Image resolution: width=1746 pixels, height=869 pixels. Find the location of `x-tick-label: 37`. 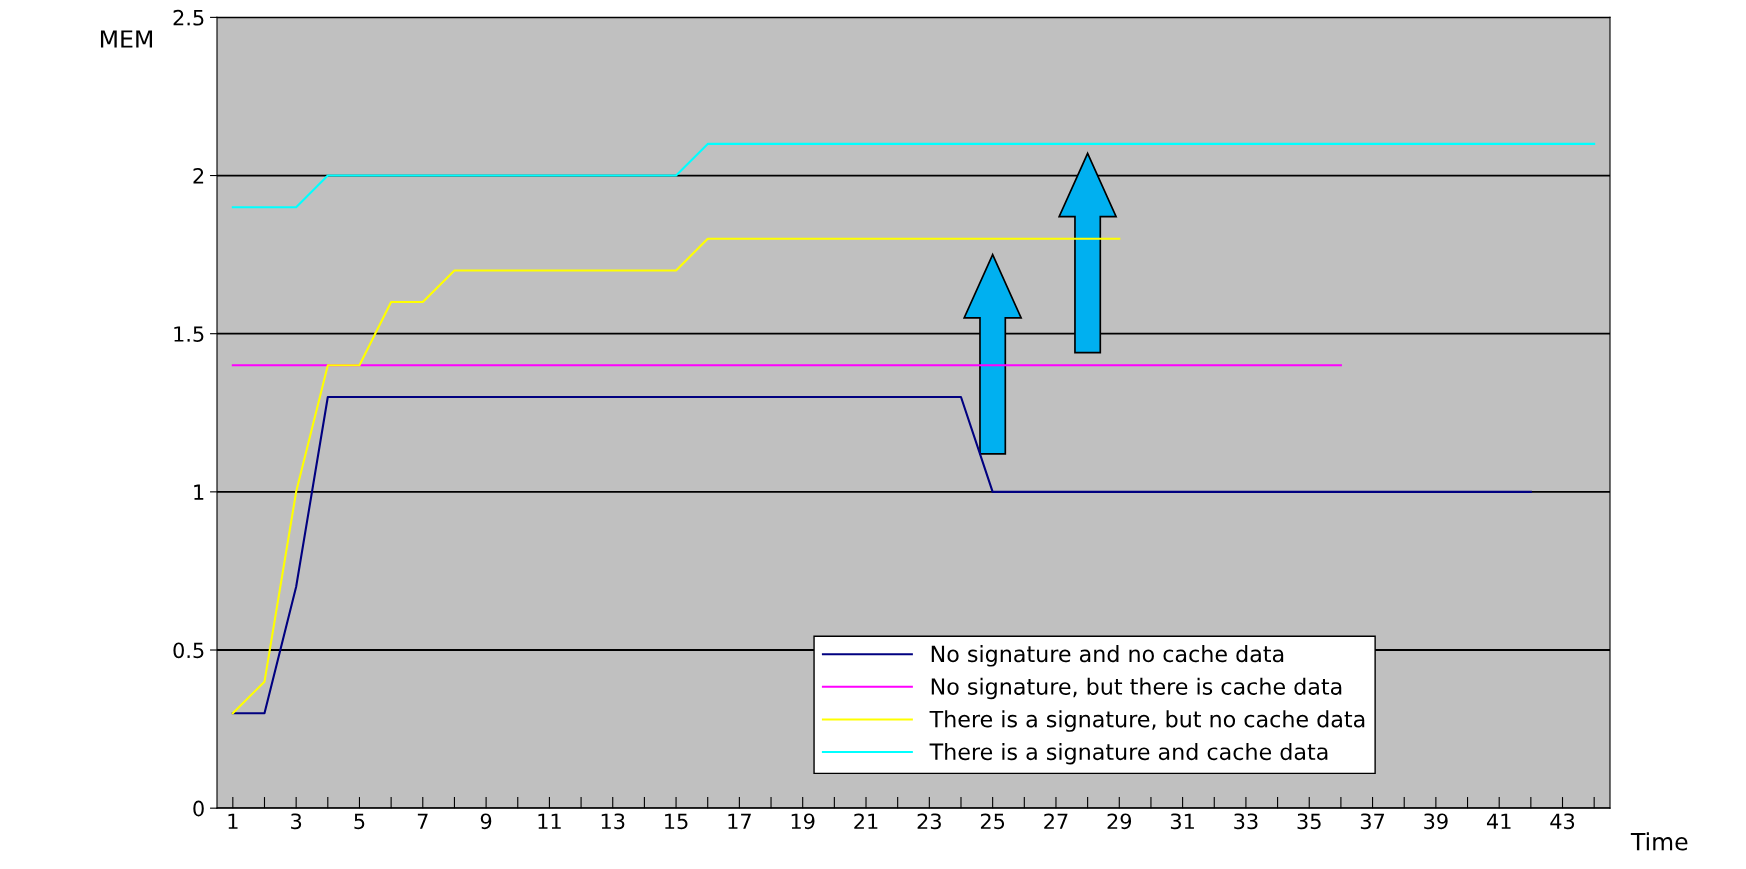

x-tick-label: 37 is located at coordinates (1372, 821).